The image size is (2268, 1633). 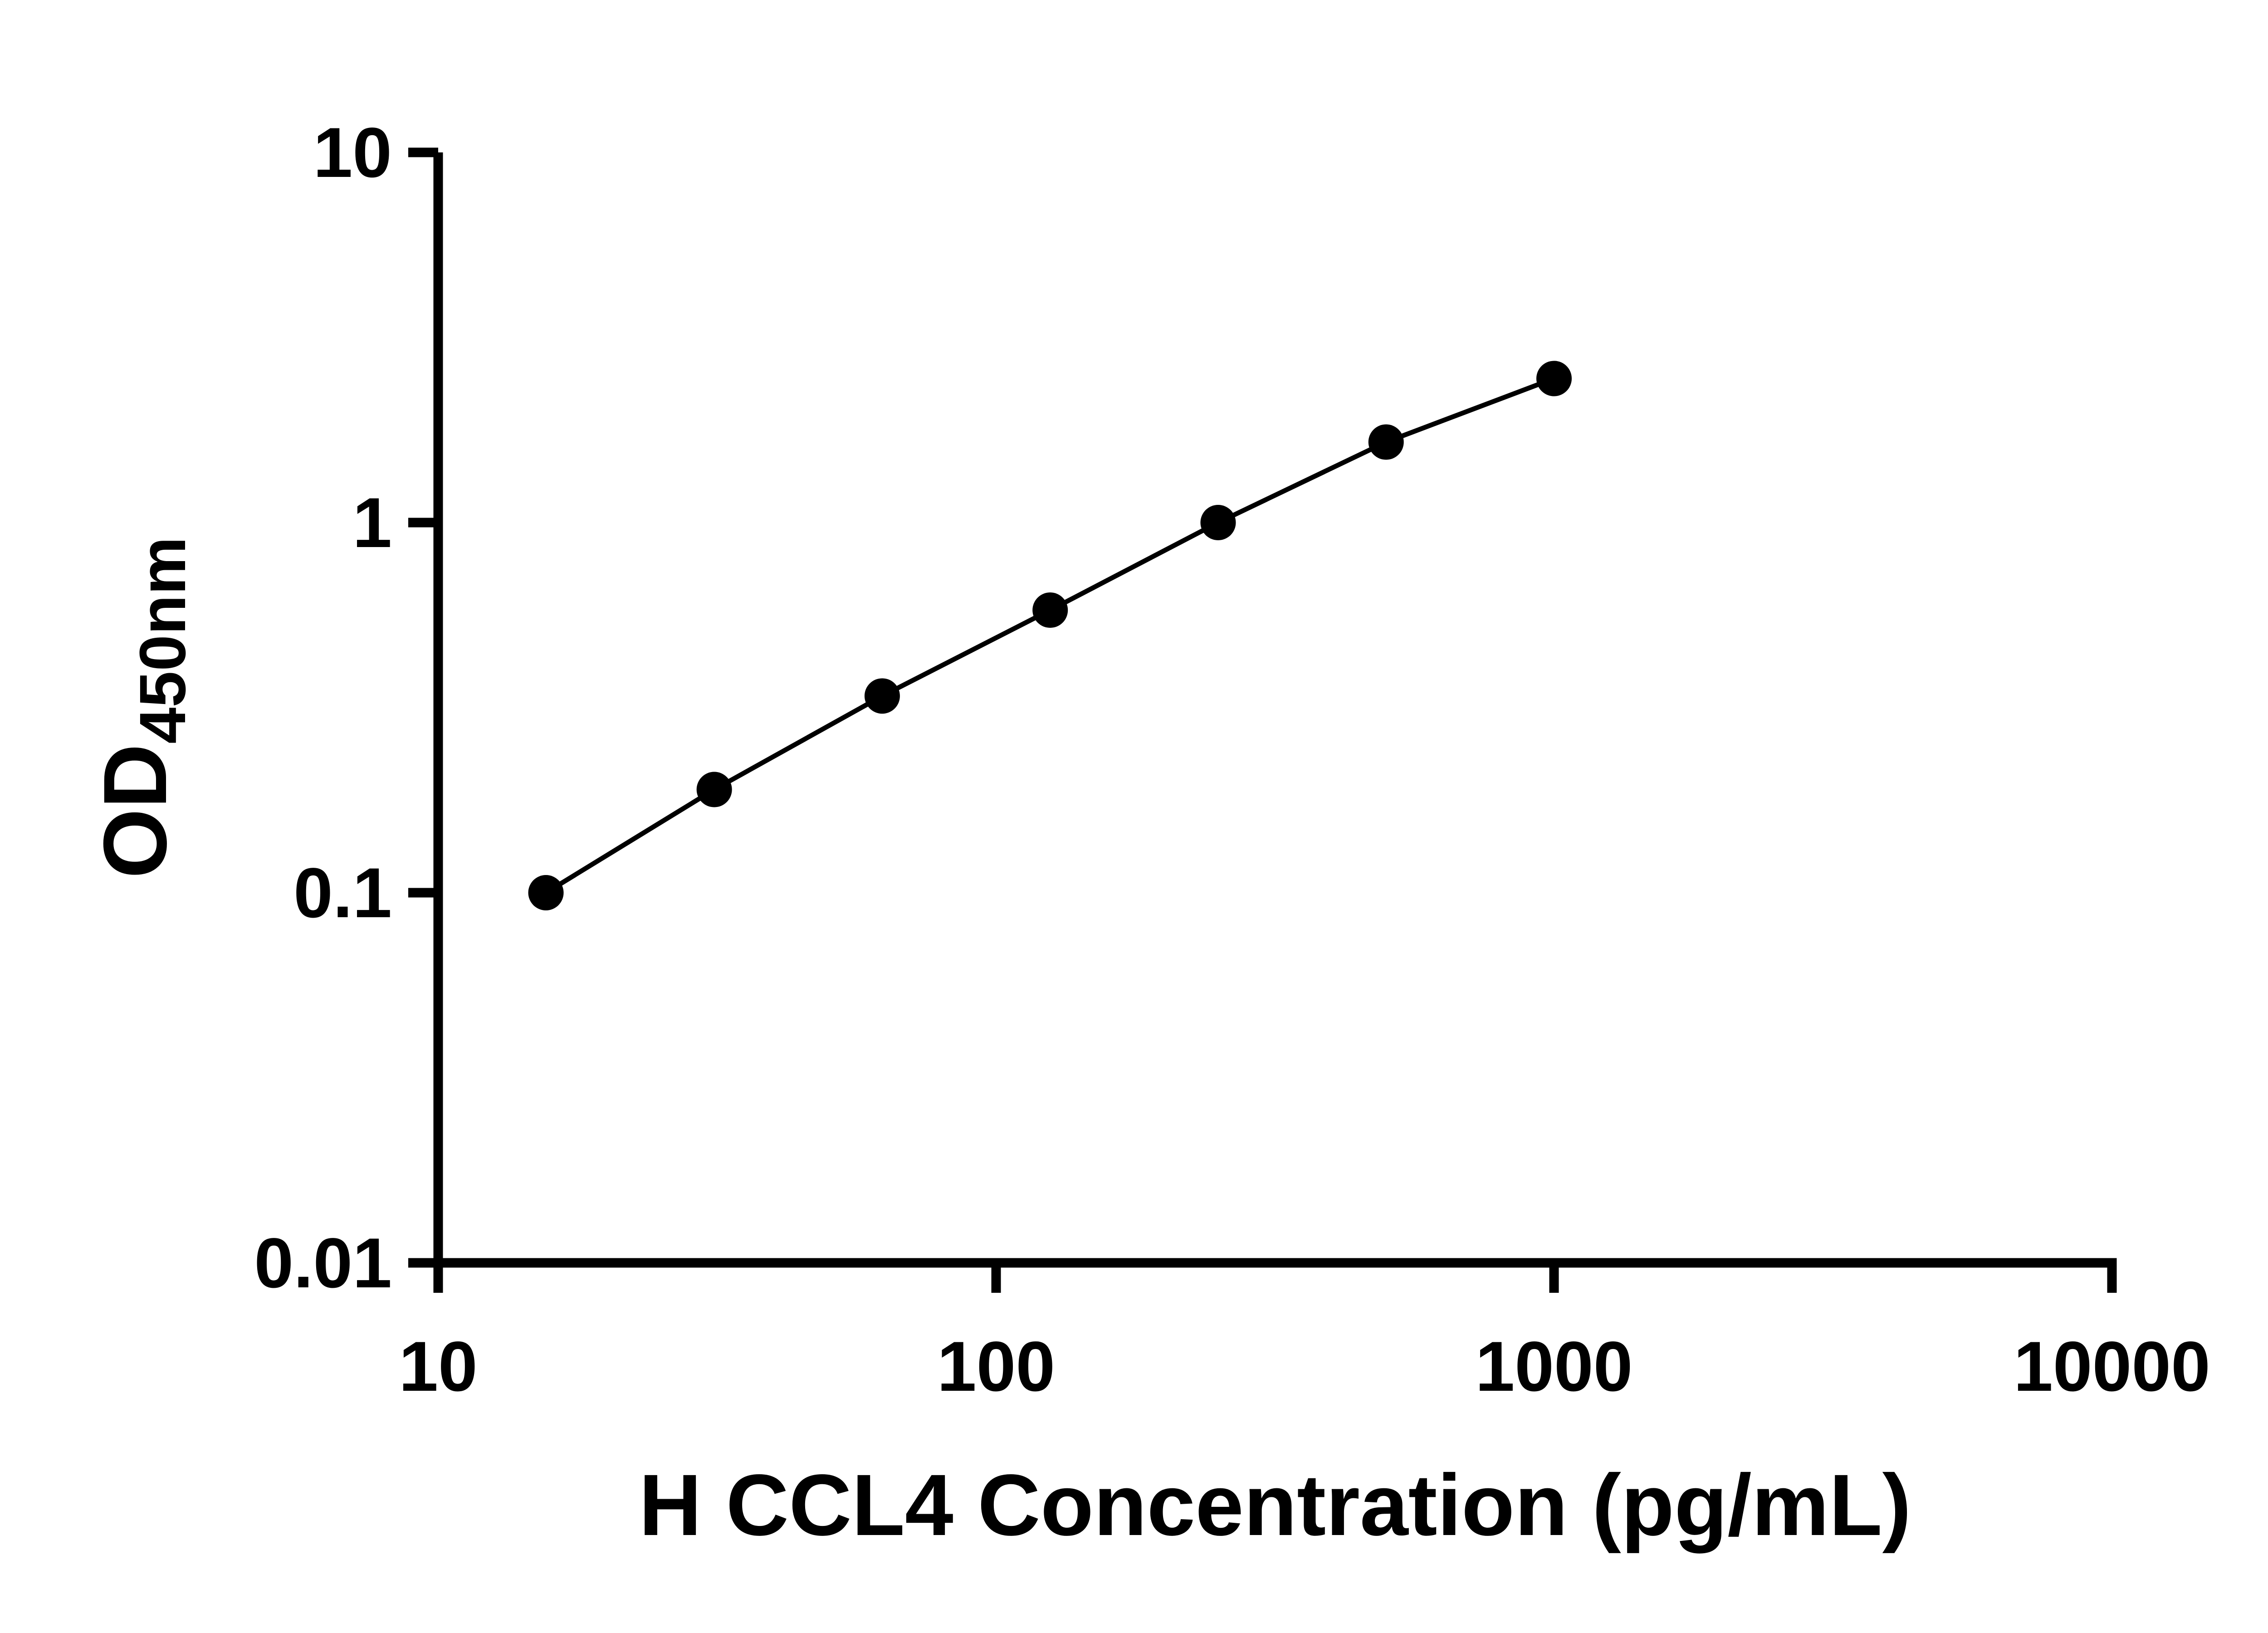 I want to click on x-axis-label: H CCL4 Concentration (pg/mL), so click(x=1275, y=1505).